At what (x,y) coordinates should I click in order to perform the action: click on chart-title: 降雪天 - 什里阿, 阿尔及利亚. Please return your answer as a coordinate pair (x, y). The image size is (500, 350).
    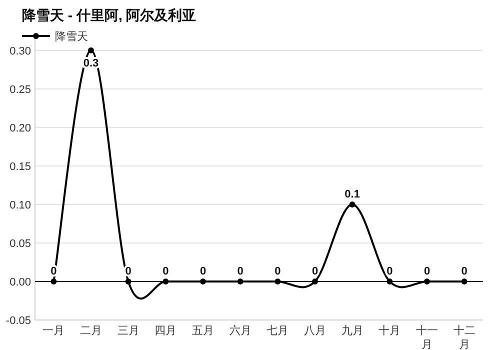
    Looking at the image, I should click on (109, 15).